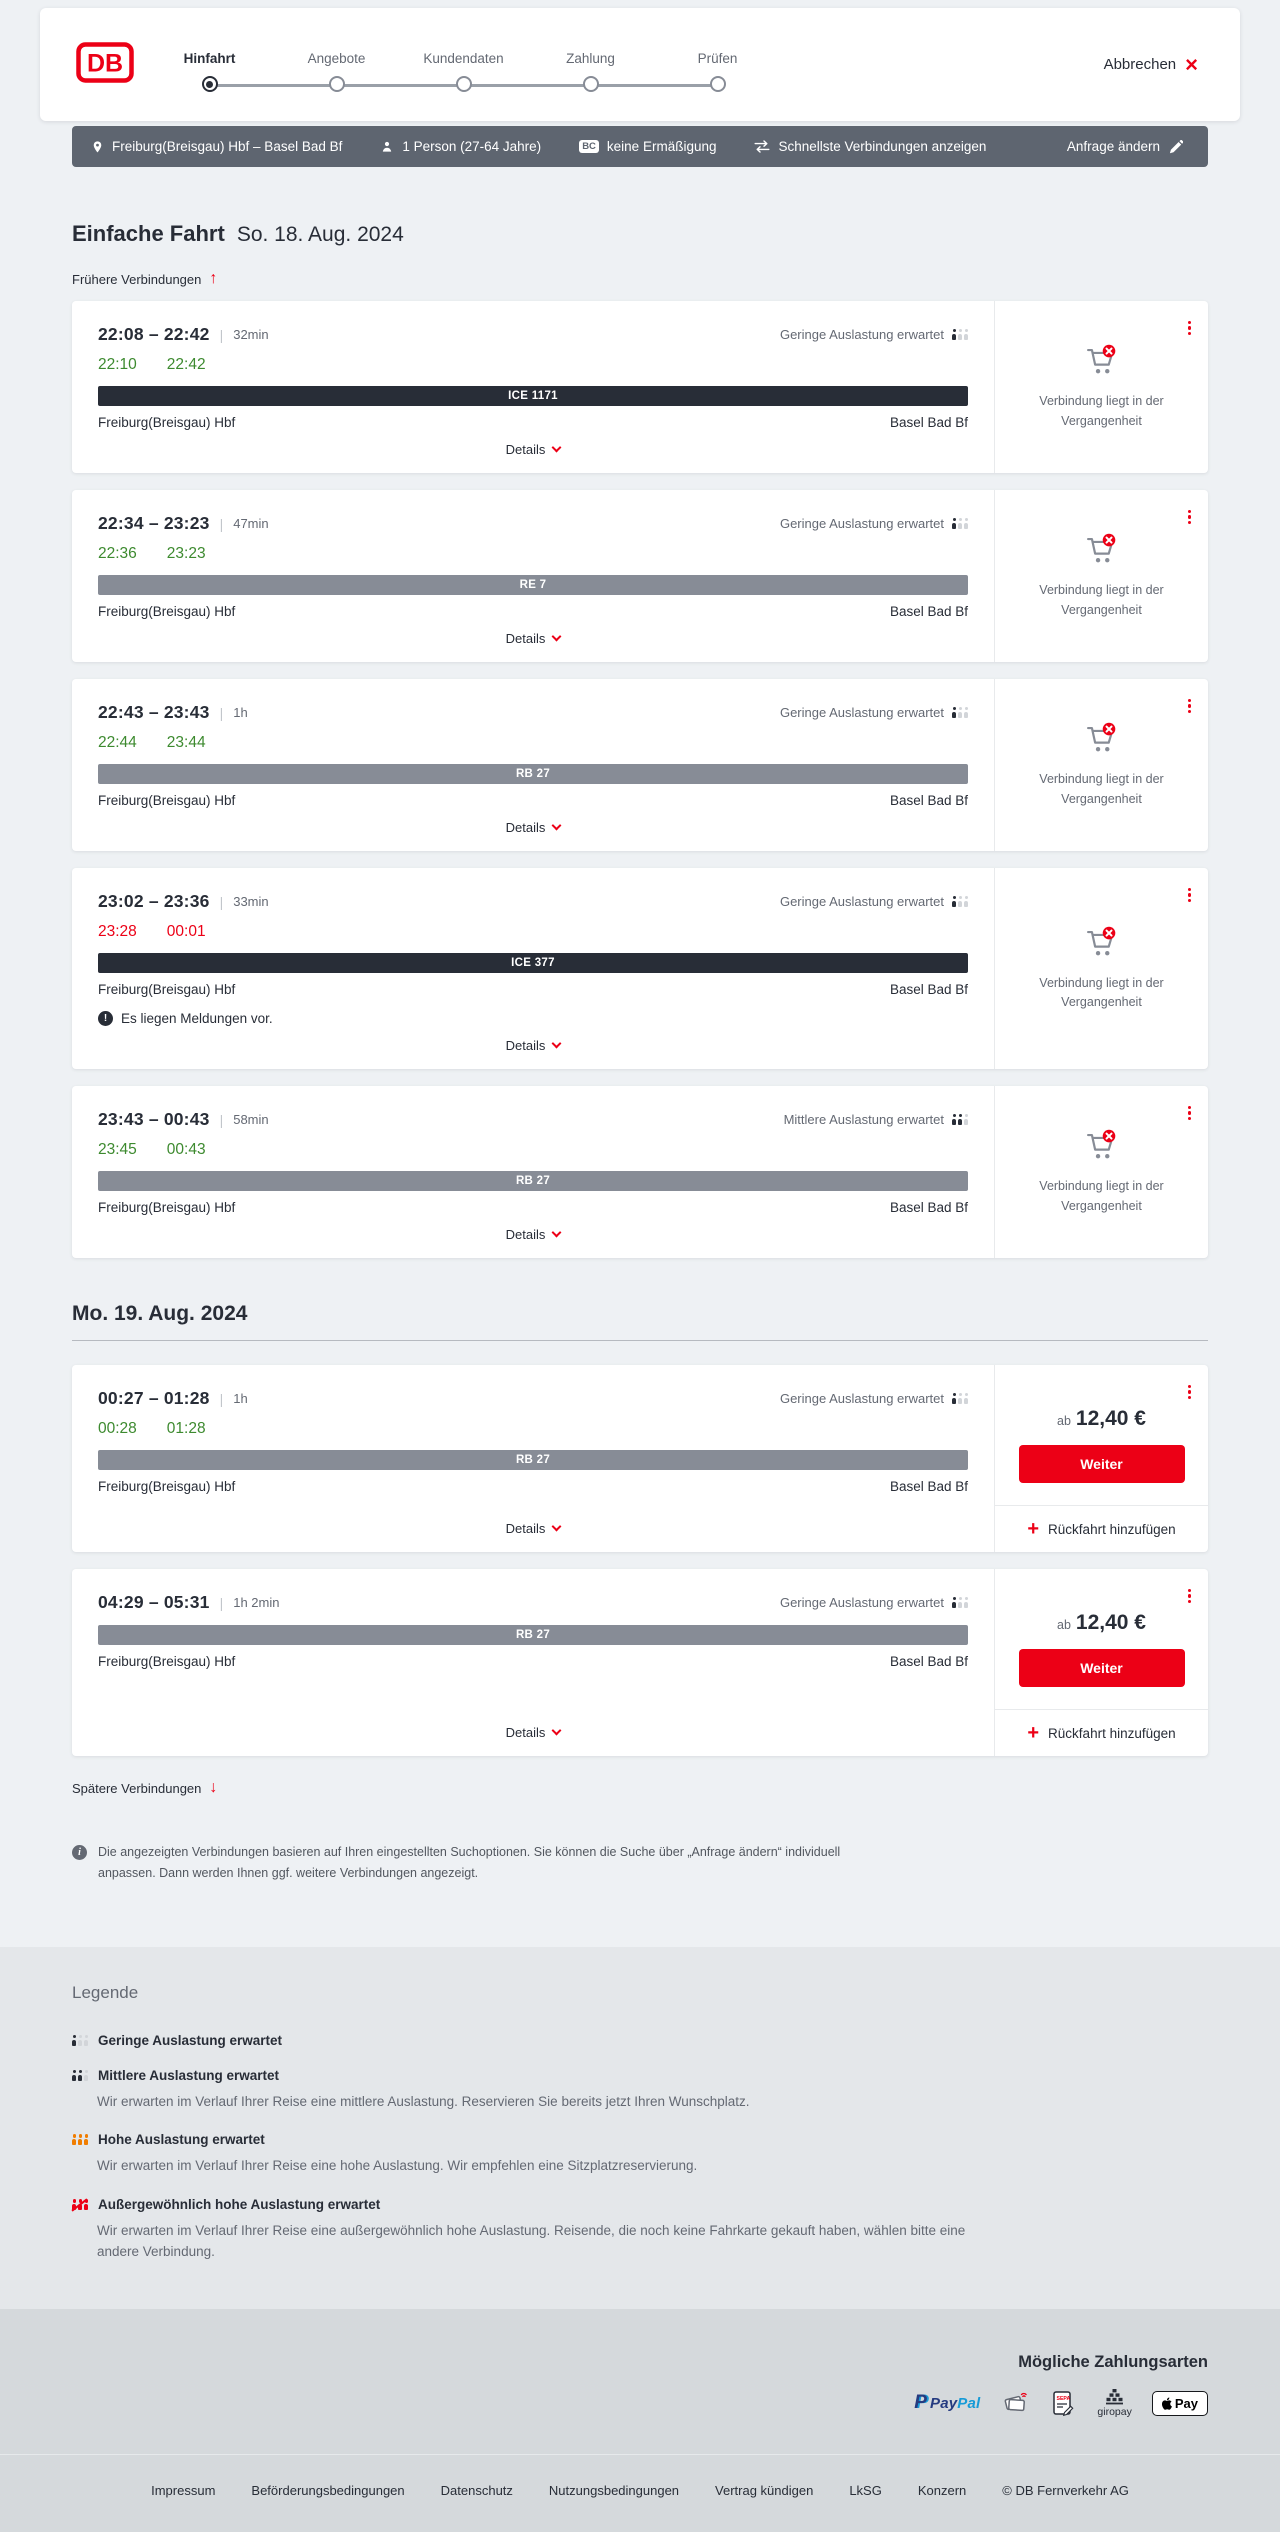 The image size is (1280, 2532). Describe the element at coordinates (640, 2420) in the screenshot. I see `page-footer: Mögliche Zahlungsarten P PayPal SEPA` at that location.